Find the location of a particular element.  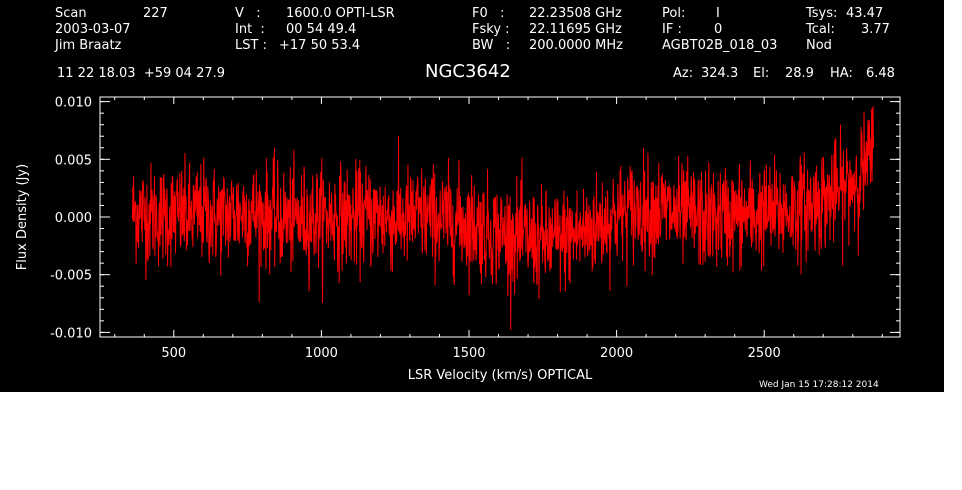

lst-value: +17 50 53.4 is located at coordinates (320, 45).